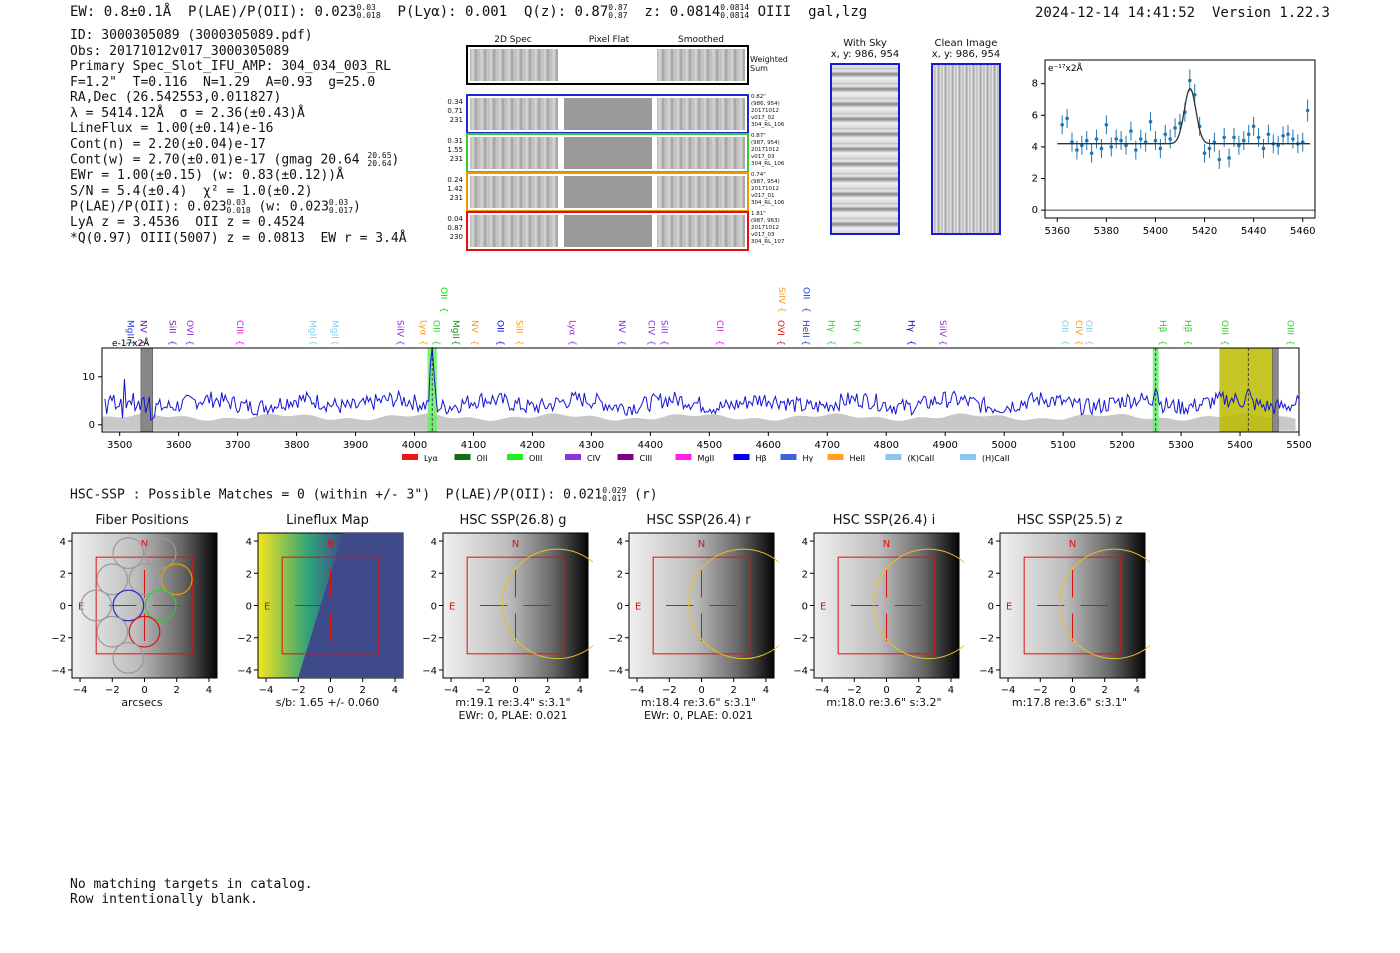 This screenshot has width=1400, height=953. What do you see at coordinates (1069, 520) in the screenshot?
I see `stamp-title: HSC SSP(25.5) z` at bounding box center [1069, 520].